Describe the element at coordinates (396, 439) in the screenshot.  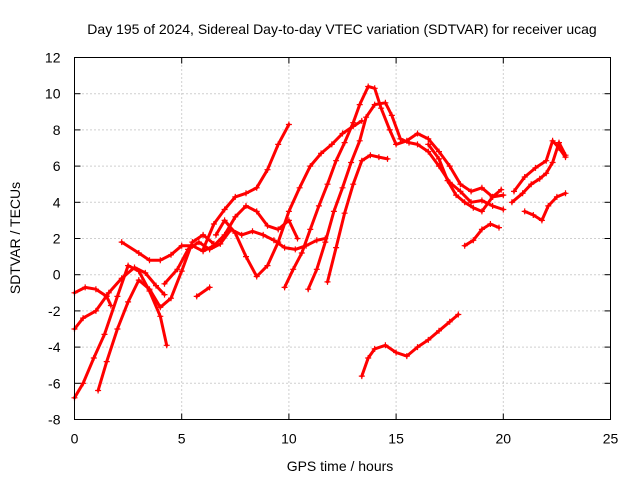
I see `x-tick-label: 15` at that location.